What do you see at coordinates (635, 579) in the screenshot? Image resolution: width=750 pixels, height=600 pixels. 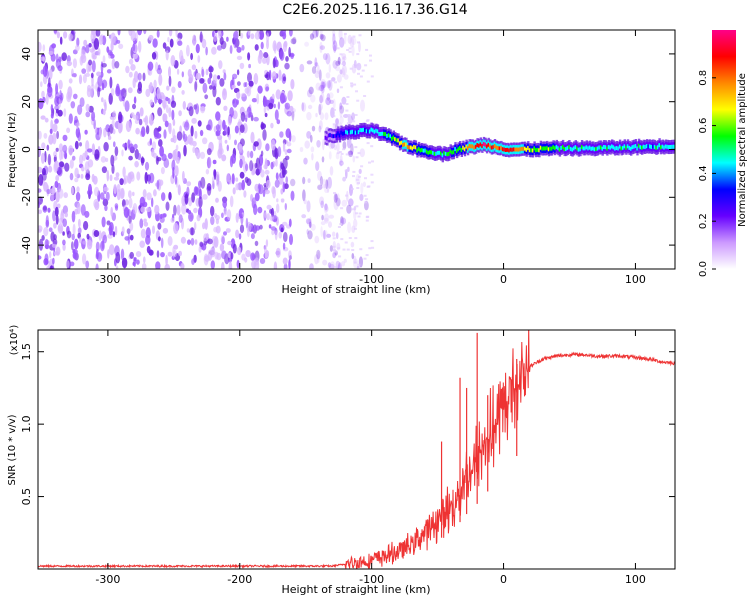 I see `snr-xtick-label: 100` at bounding box center [635, 579].